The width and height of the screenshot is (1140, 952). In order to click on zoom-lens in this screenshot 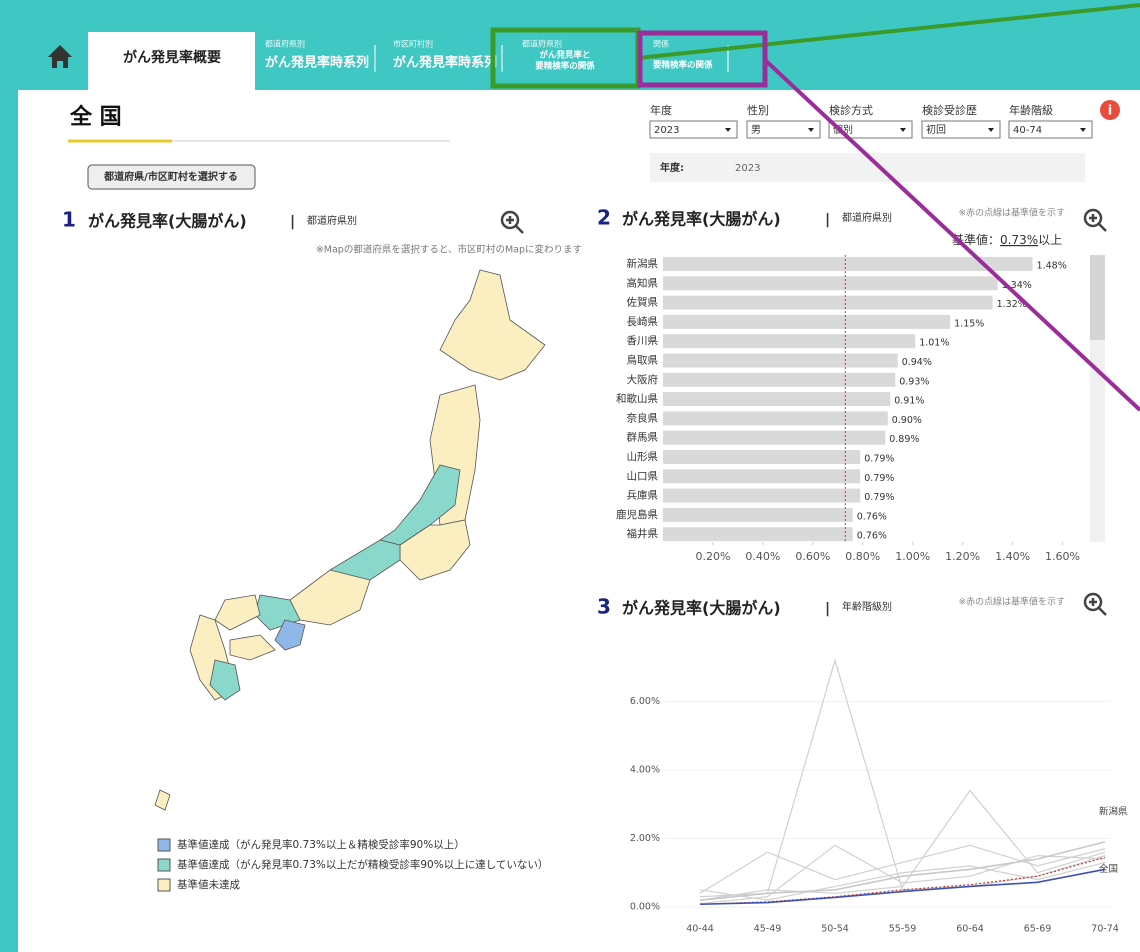, I will do `click(1093, 218)`.